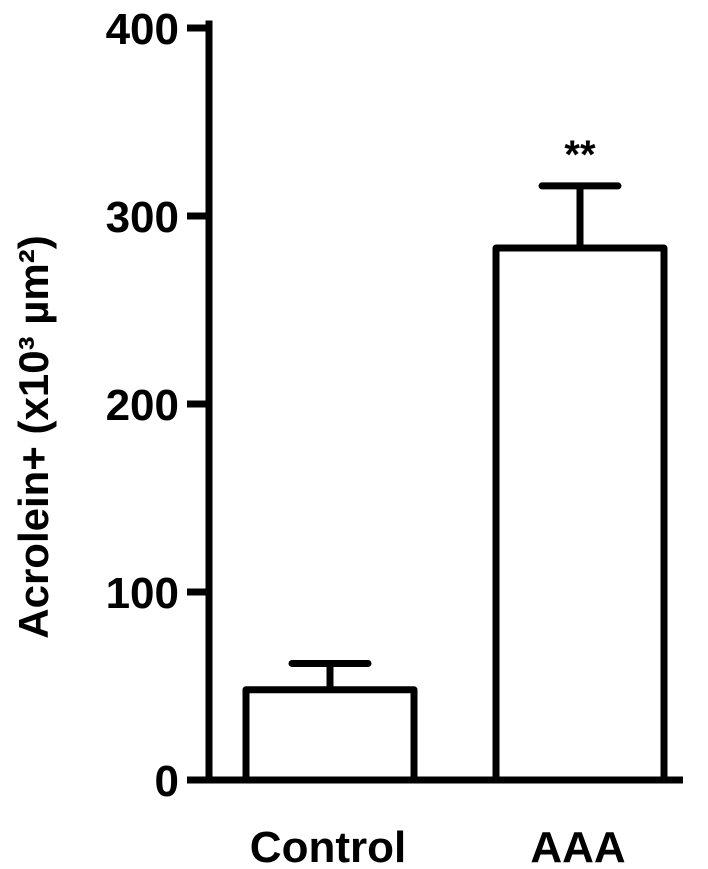 The height and width of the screenshot is (869, 708). I want to click on y-tick-label-200: 200, so click(142, 405).